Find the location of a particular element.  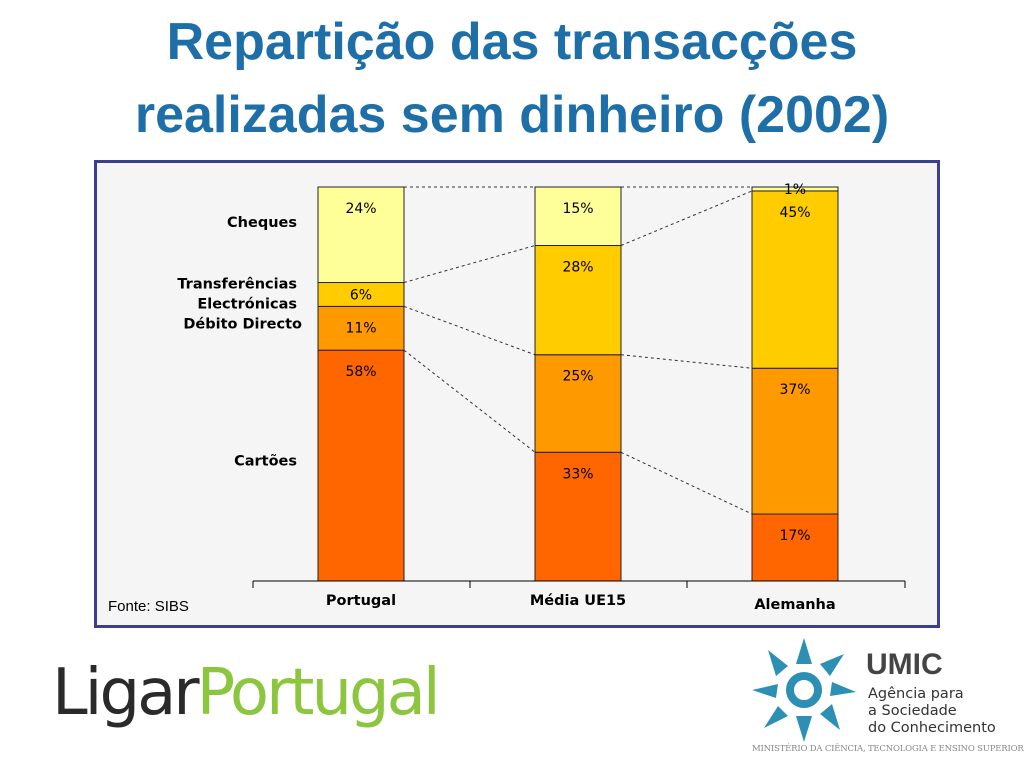

data-label: 24% is located at coordinates (360, 209).